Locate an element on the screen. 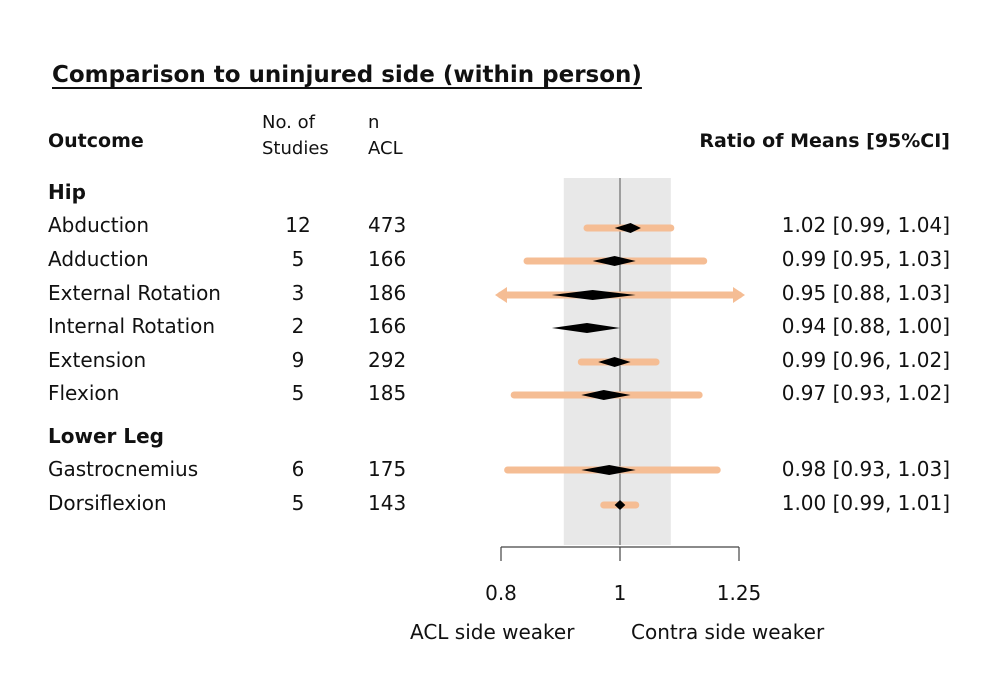 Image resolution: width=1000 pixels, height=700 pixels. footer-contra-weaker: Contra side weaker is located at coordinates (728, 632).